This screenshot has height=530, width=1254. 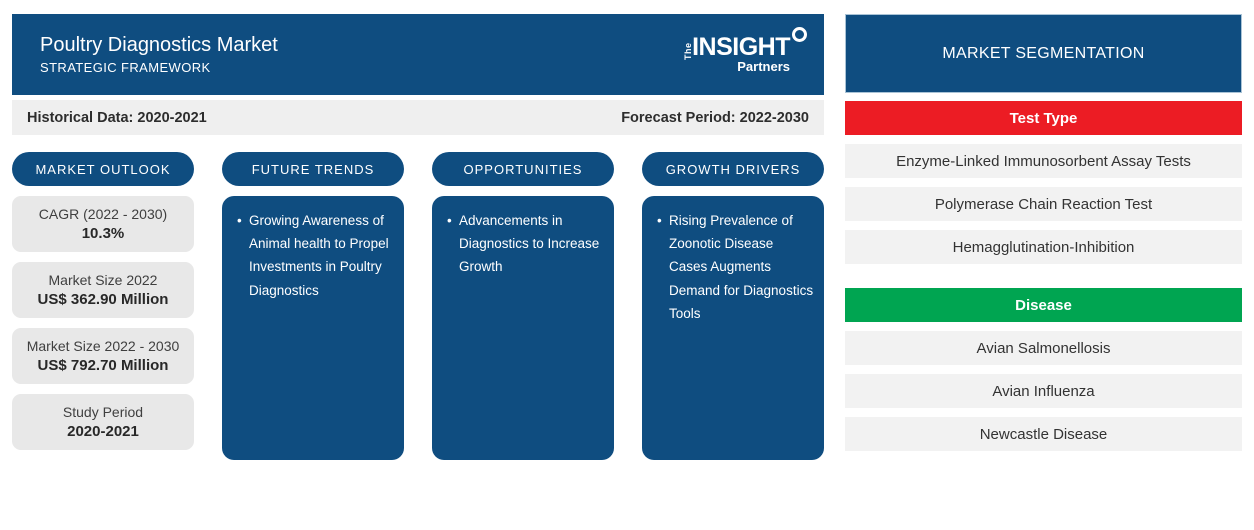 What do you see at coordinates (1043, 53) in the screenshot?
I see `market-segmentation-header: MARKET SEGMENTATION` at bounding box center [1043, 53].